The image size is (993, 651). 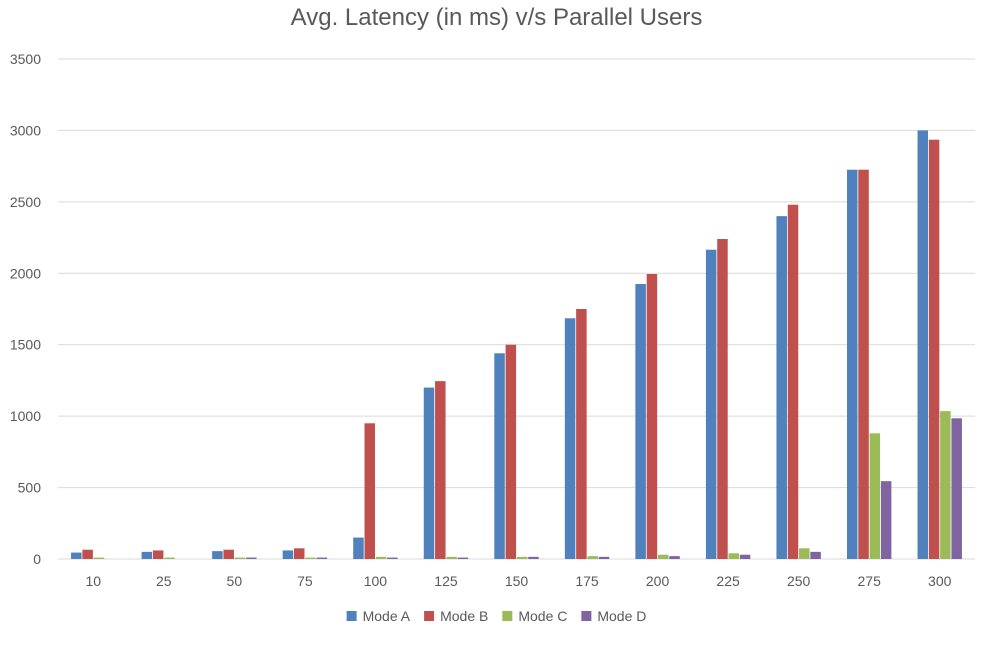 I want to click on x-tick-label: 150, so click(x=517, y=581).